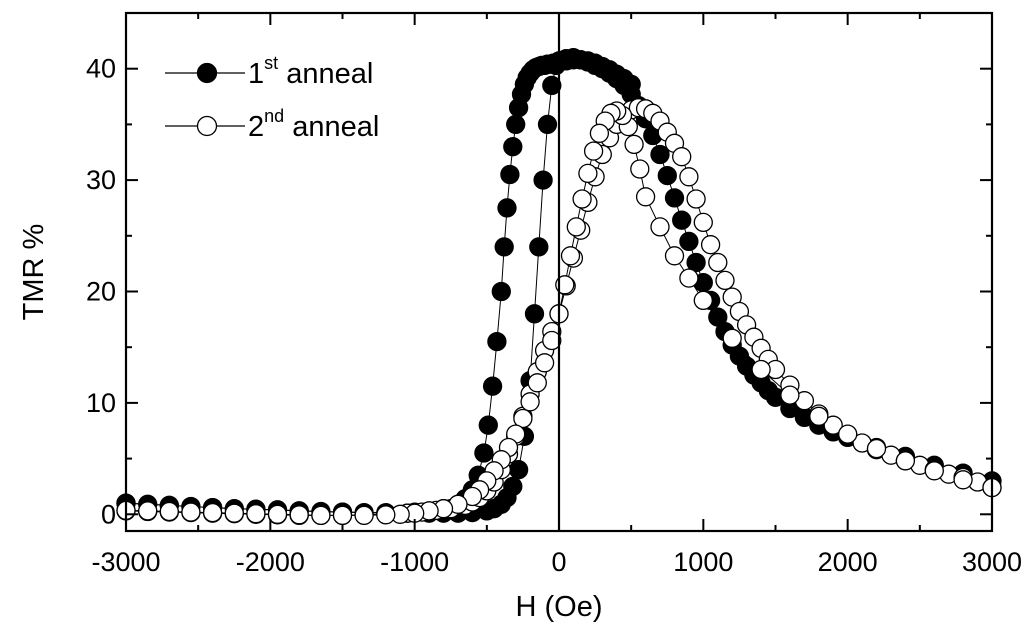 This screenshot has height=629, width=1034. Describe the element at coordinates (992, 562) in the screenshot. I see `x-tick-label: 3000` at that location.